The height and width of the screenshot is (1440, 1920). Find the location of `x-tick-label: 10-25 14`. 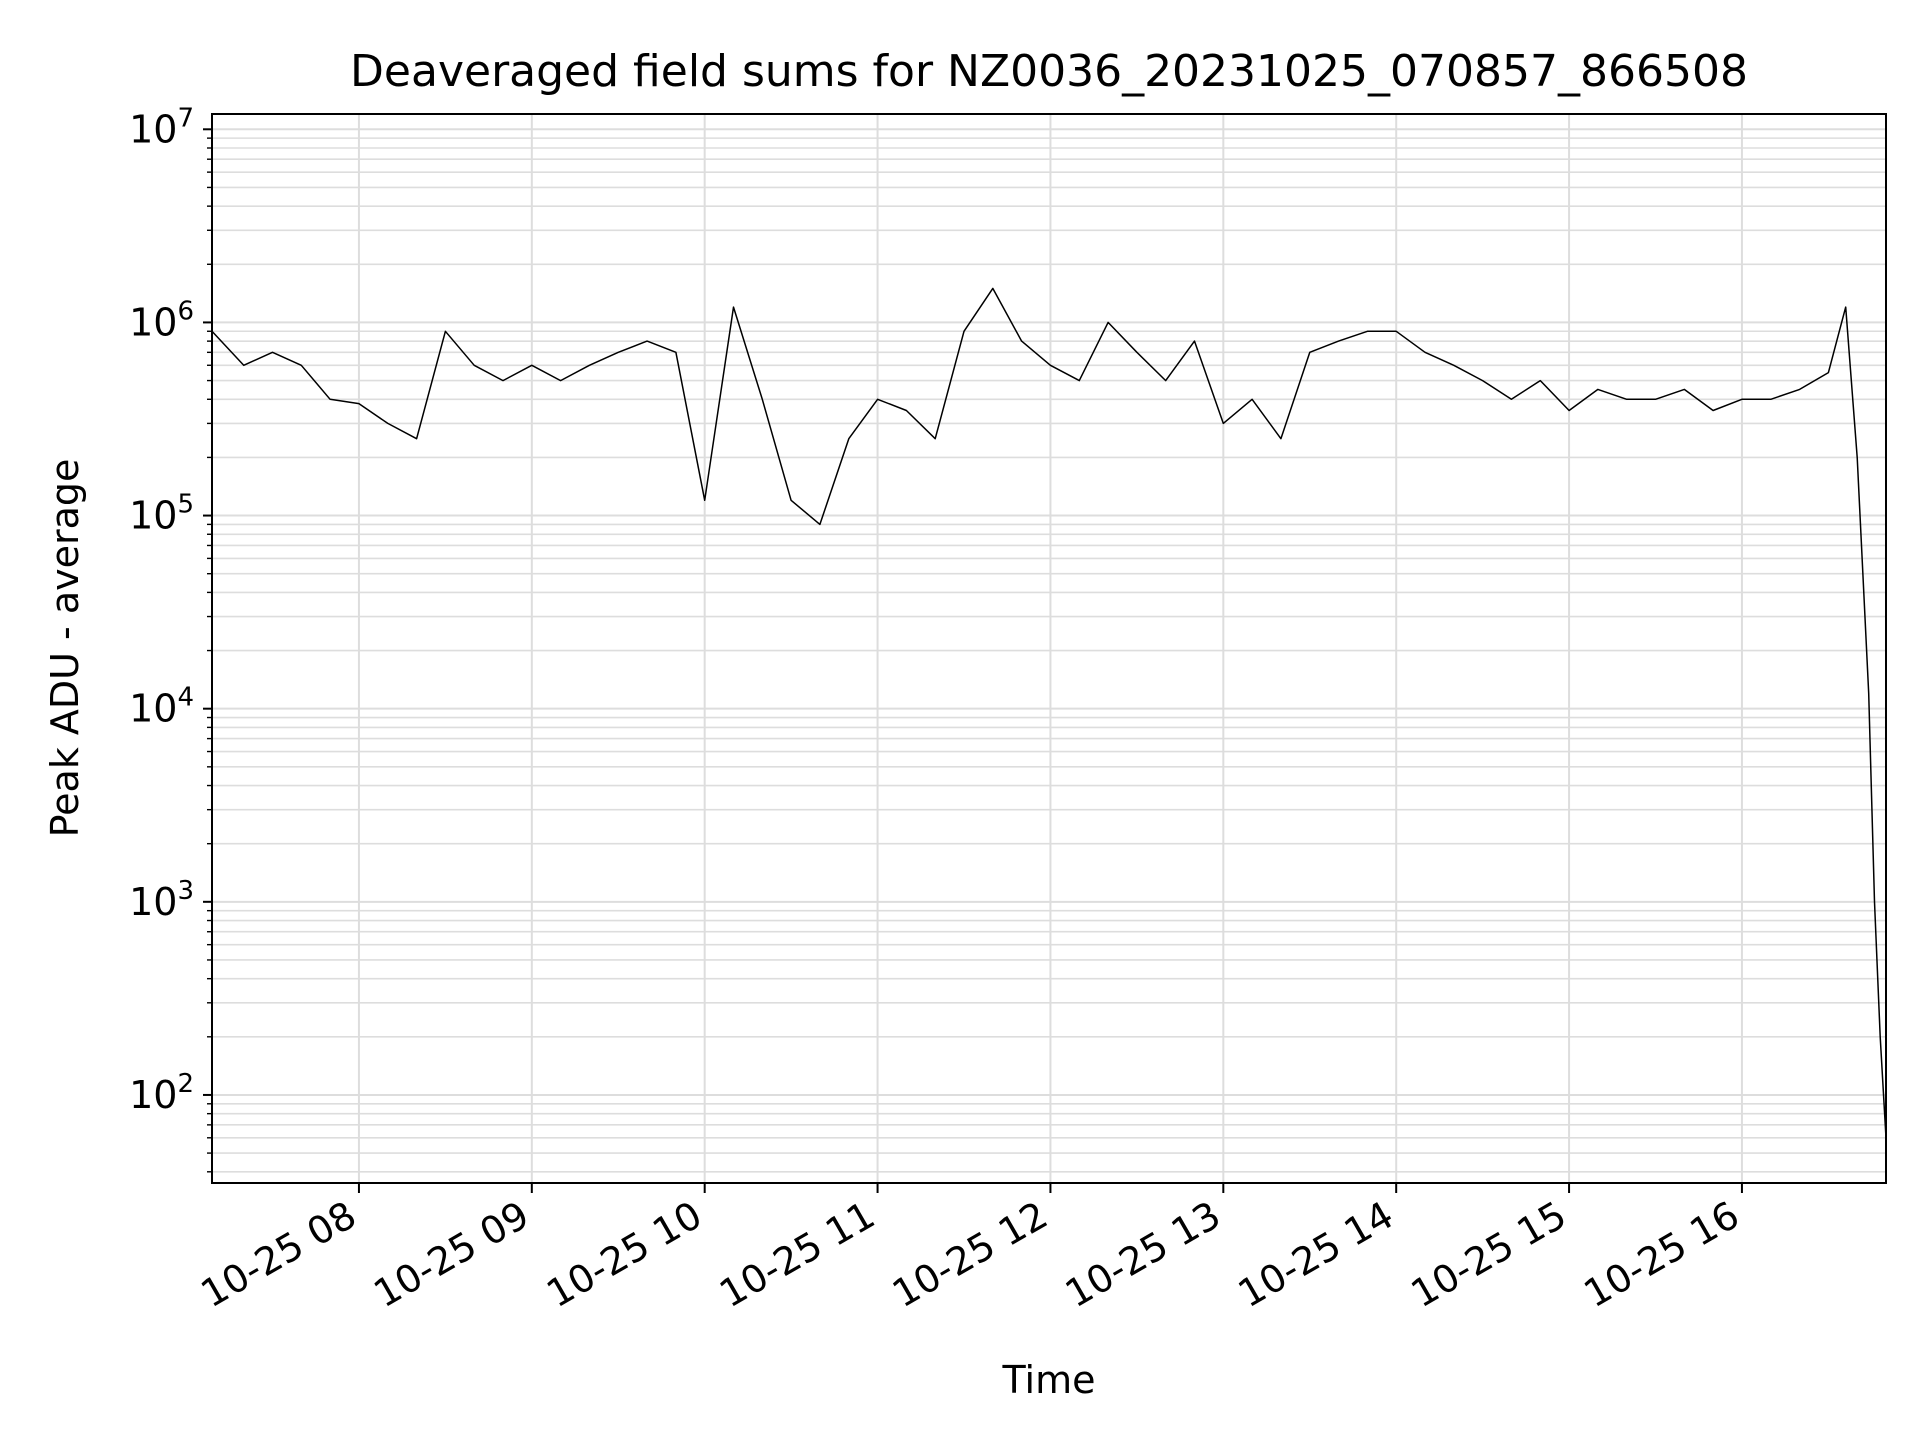

x-tick-label: 10-25 14 is located at coordinates (1316, 1255).